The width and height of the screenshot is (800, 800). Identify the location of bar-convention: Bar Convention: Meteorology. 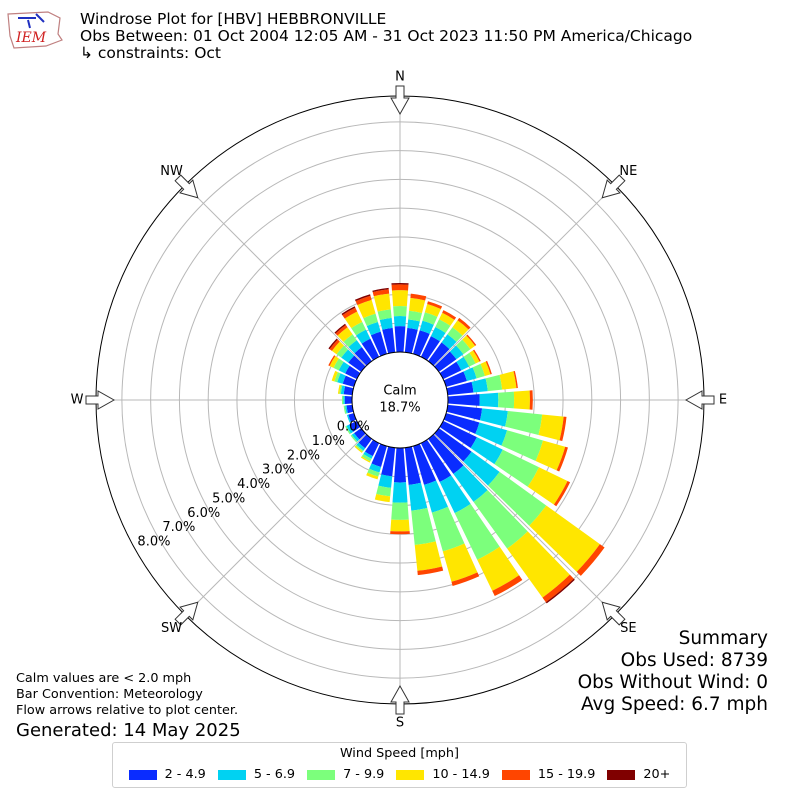
(109, 694).